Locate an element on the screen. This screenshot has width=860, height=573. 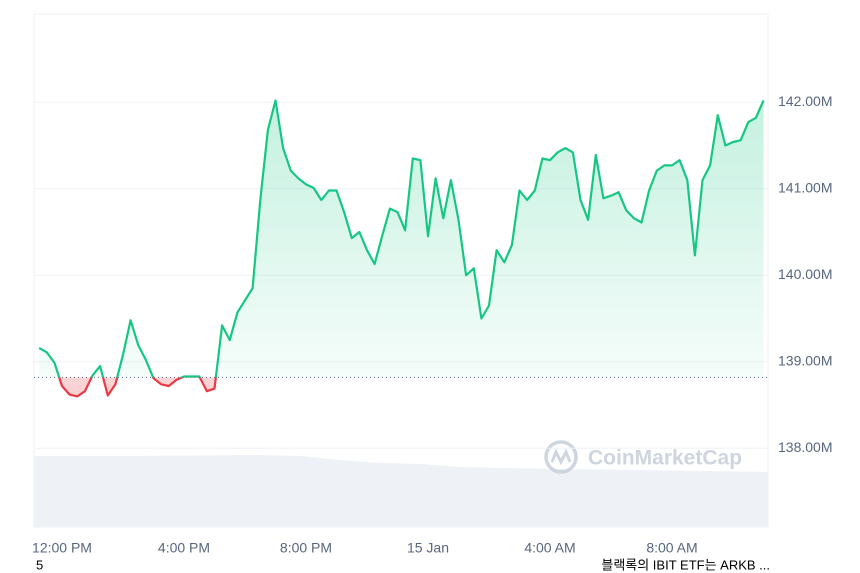
watermark-text: CoinMarketCap is located at coordinates (665, 458).